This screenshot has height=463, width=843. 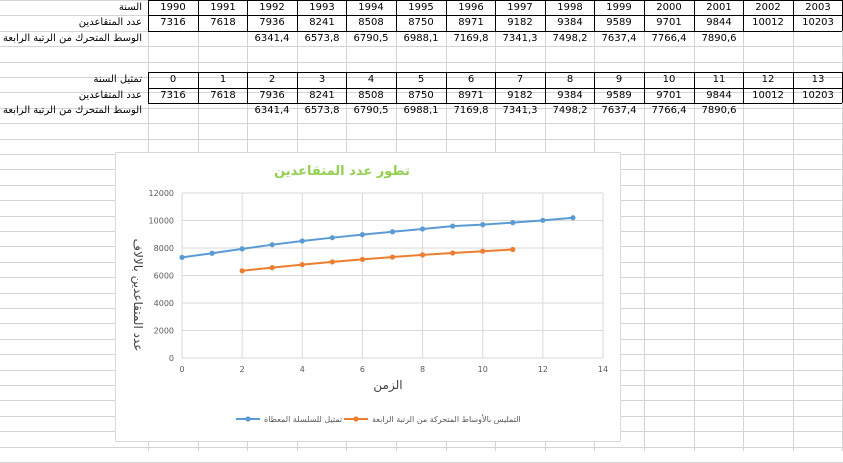 What do you see at coordinates (619, 7) in the screenshot?
I see `cell-year: 1999` at bounding box center [619, 7].